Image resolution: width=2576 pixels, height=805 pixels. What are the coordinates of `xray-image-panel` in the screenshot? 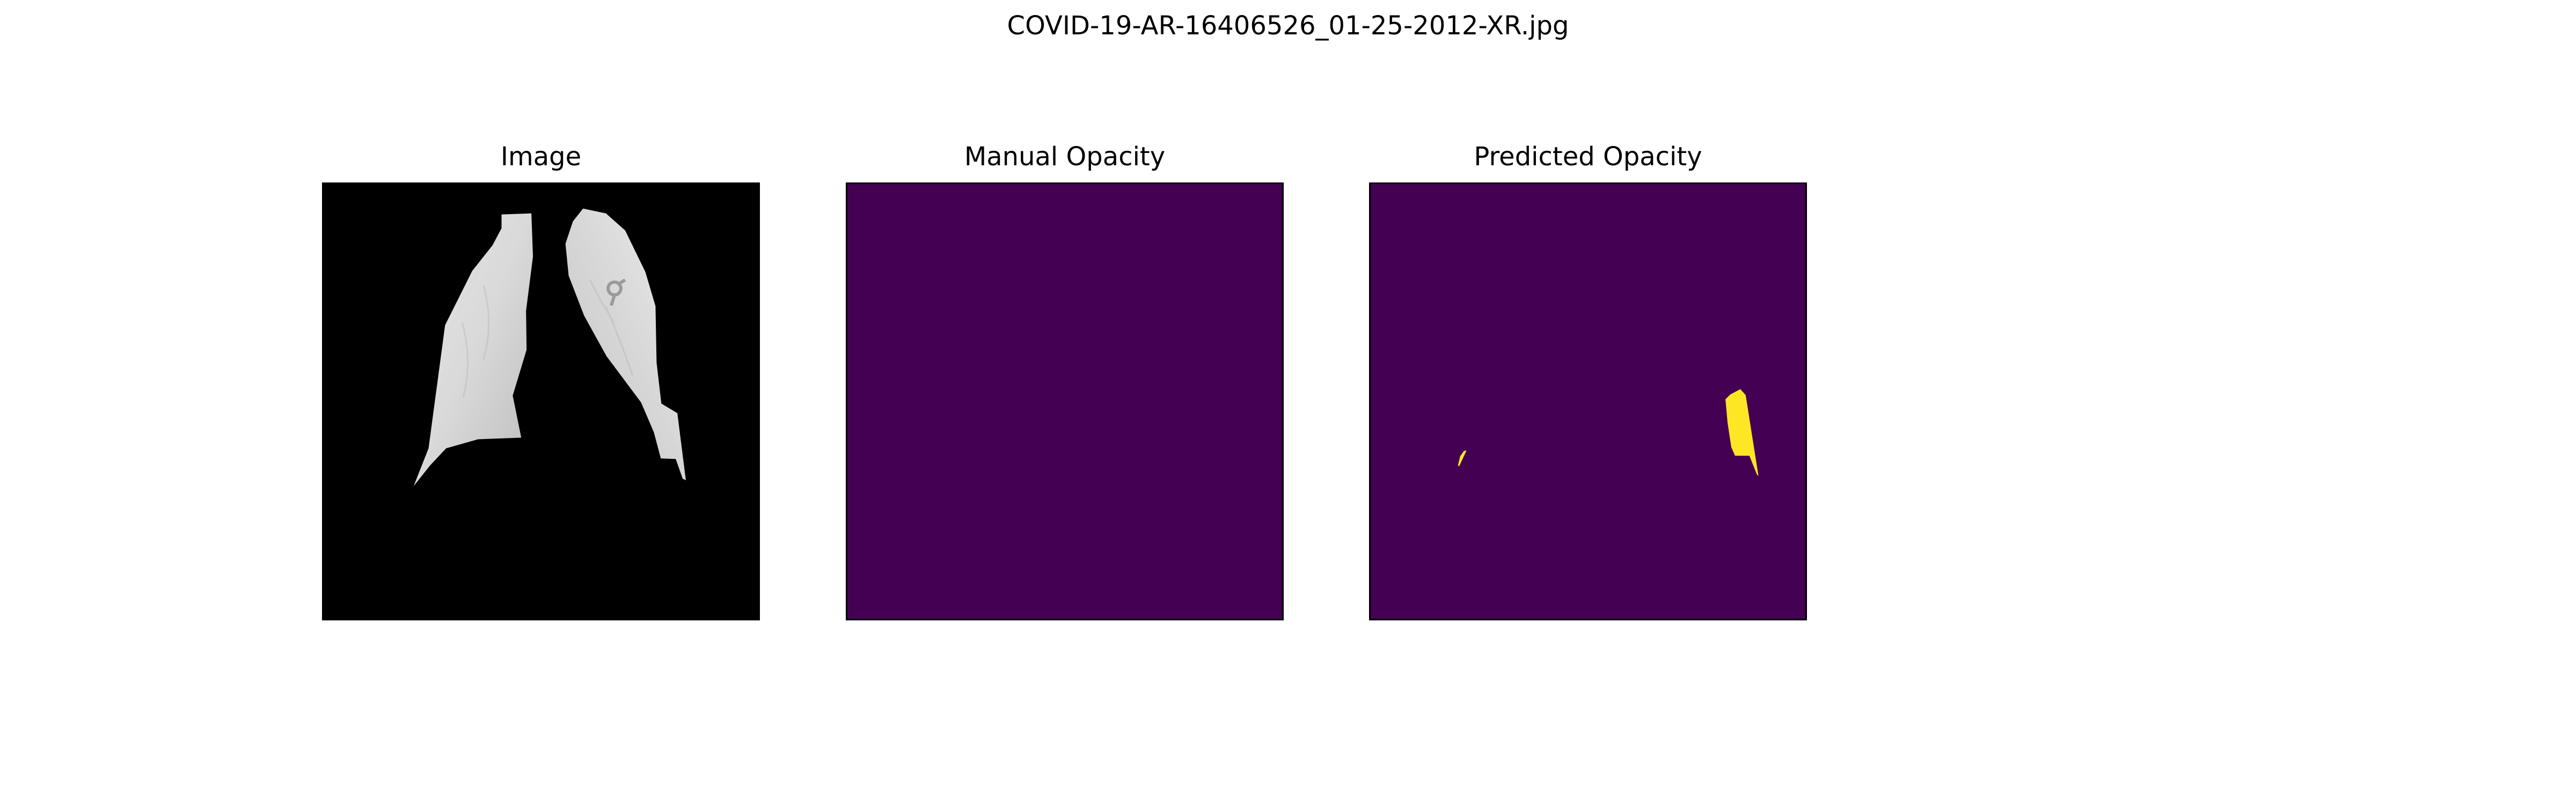 It's located at (541, 401).